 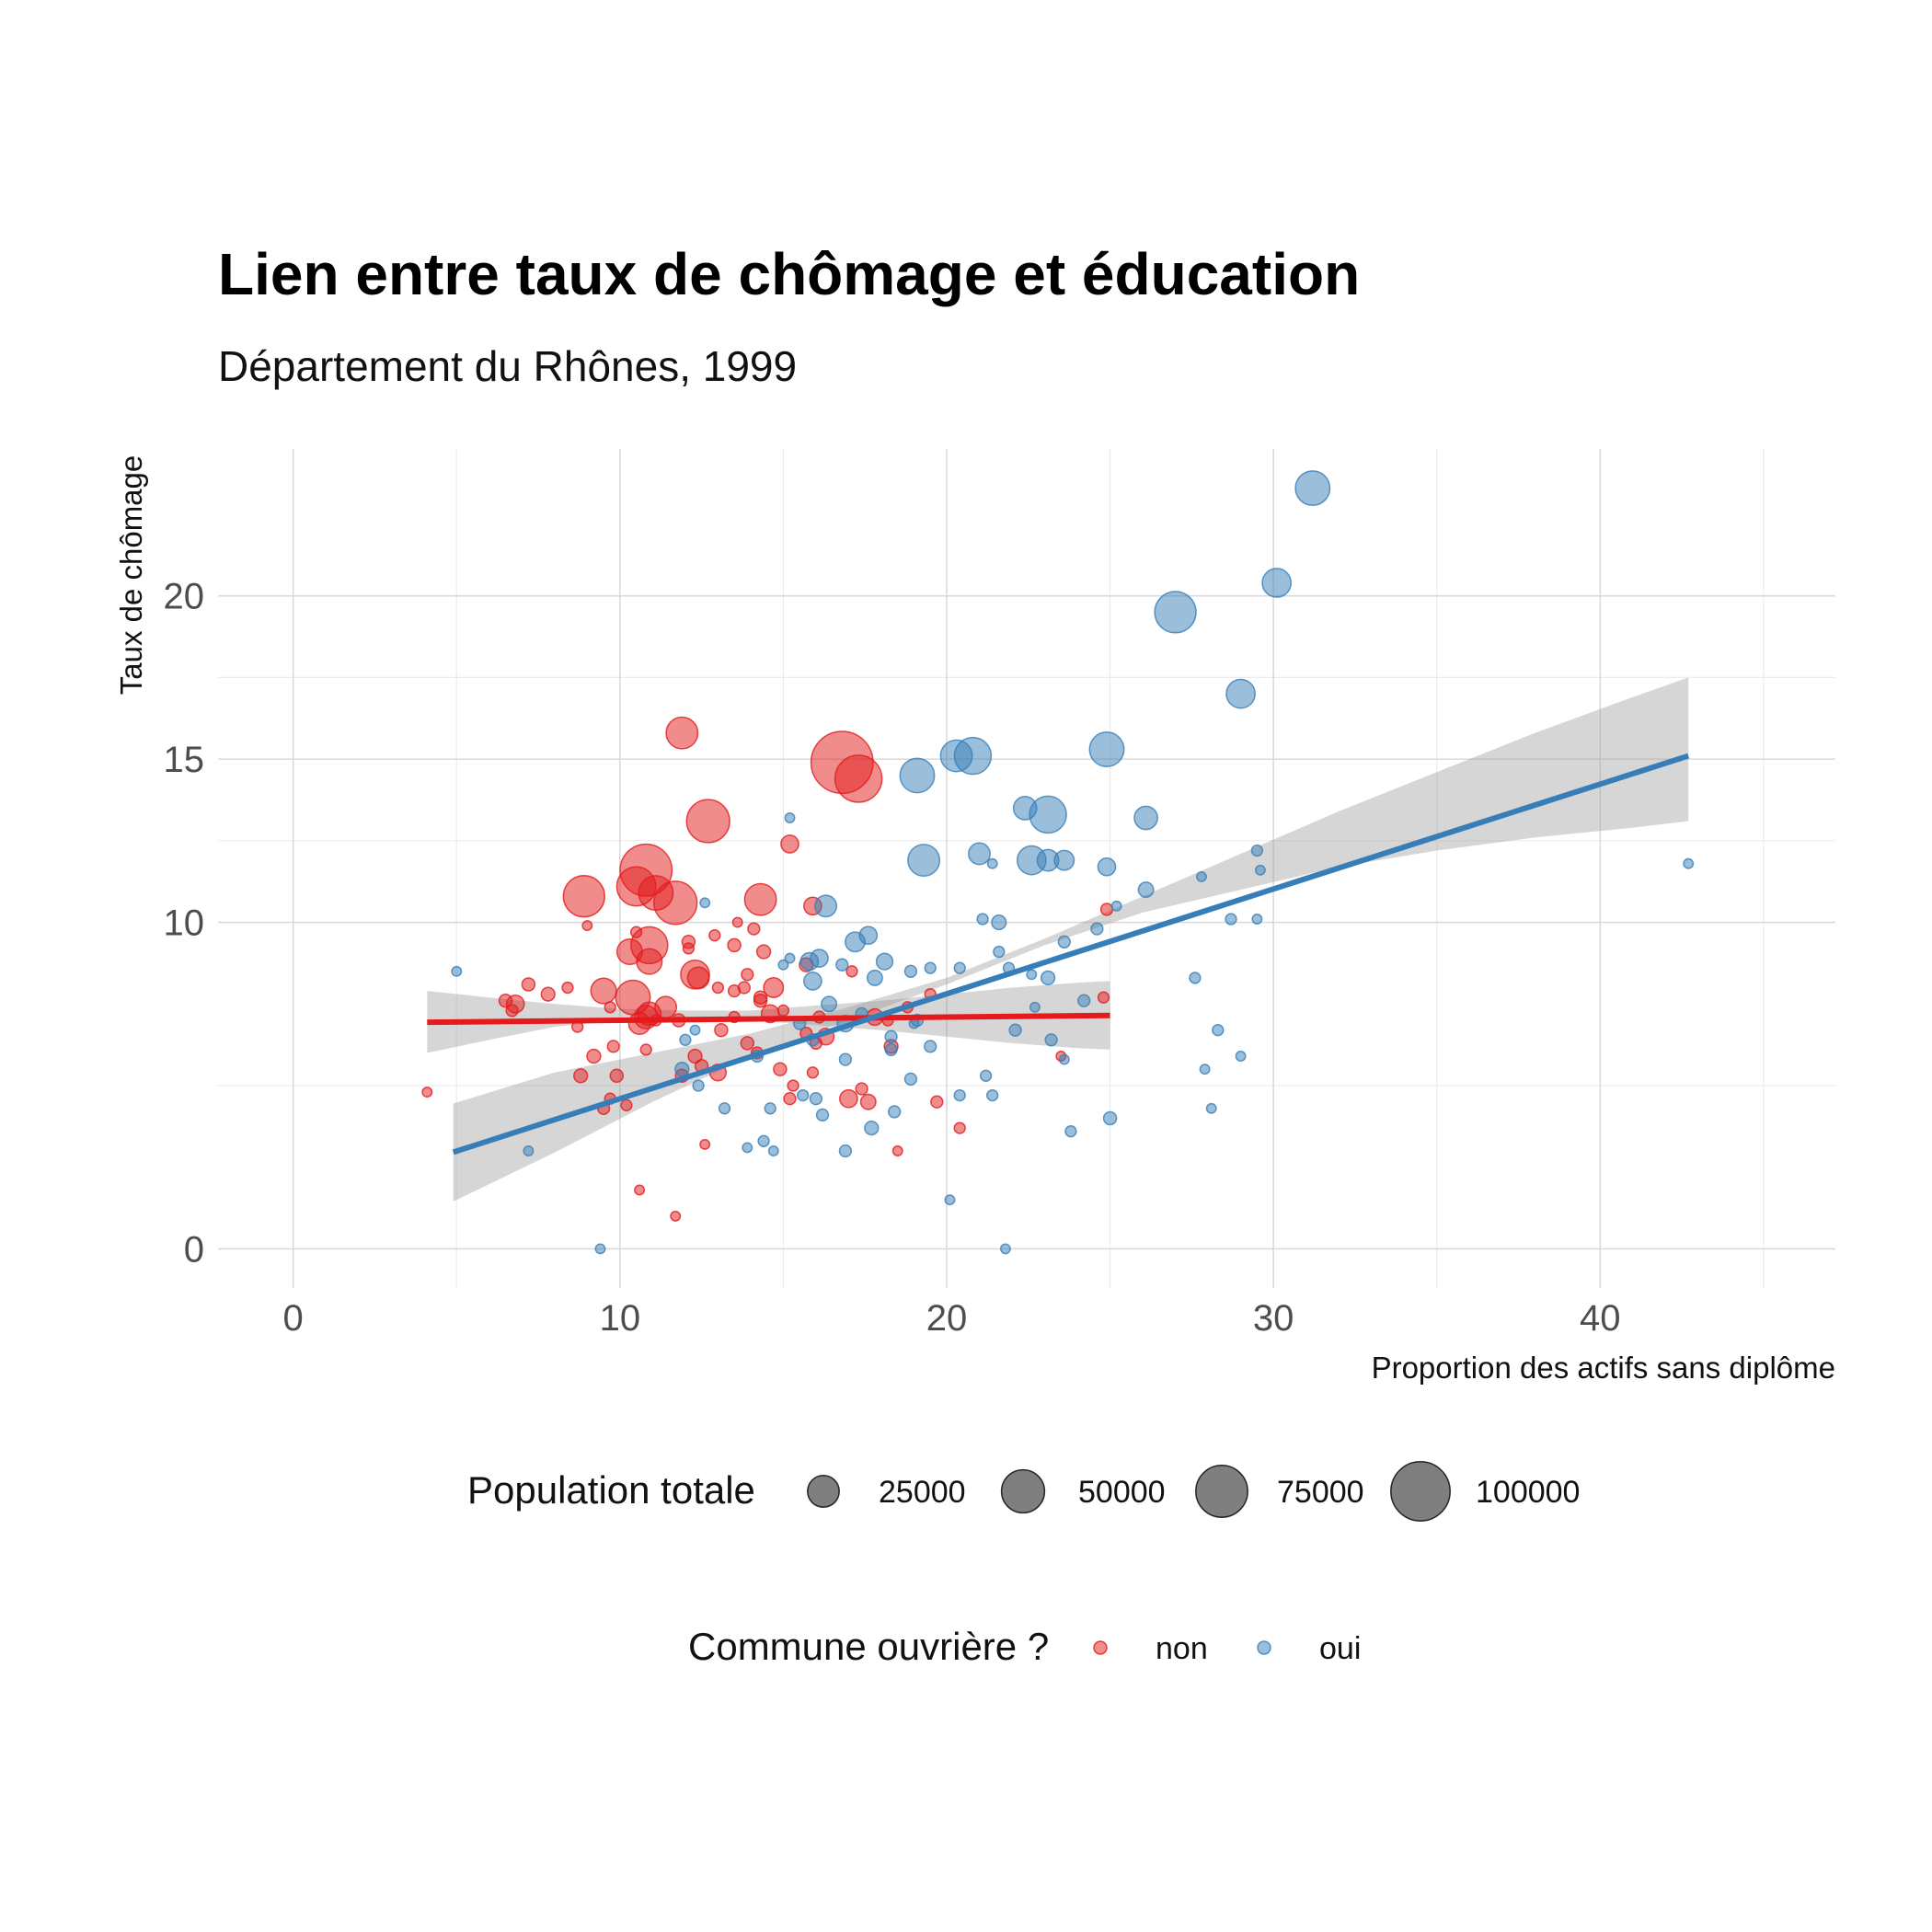 What do you see at coordinates (947, 1318) in the screenshot?
I see `x-tick-label: 20` at bounding box center [947, 1318].